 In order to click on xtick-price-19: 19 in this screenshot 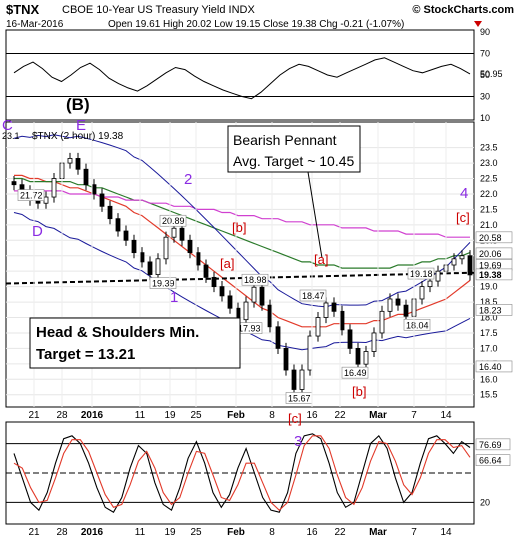, I will do `click(170, 415)`.